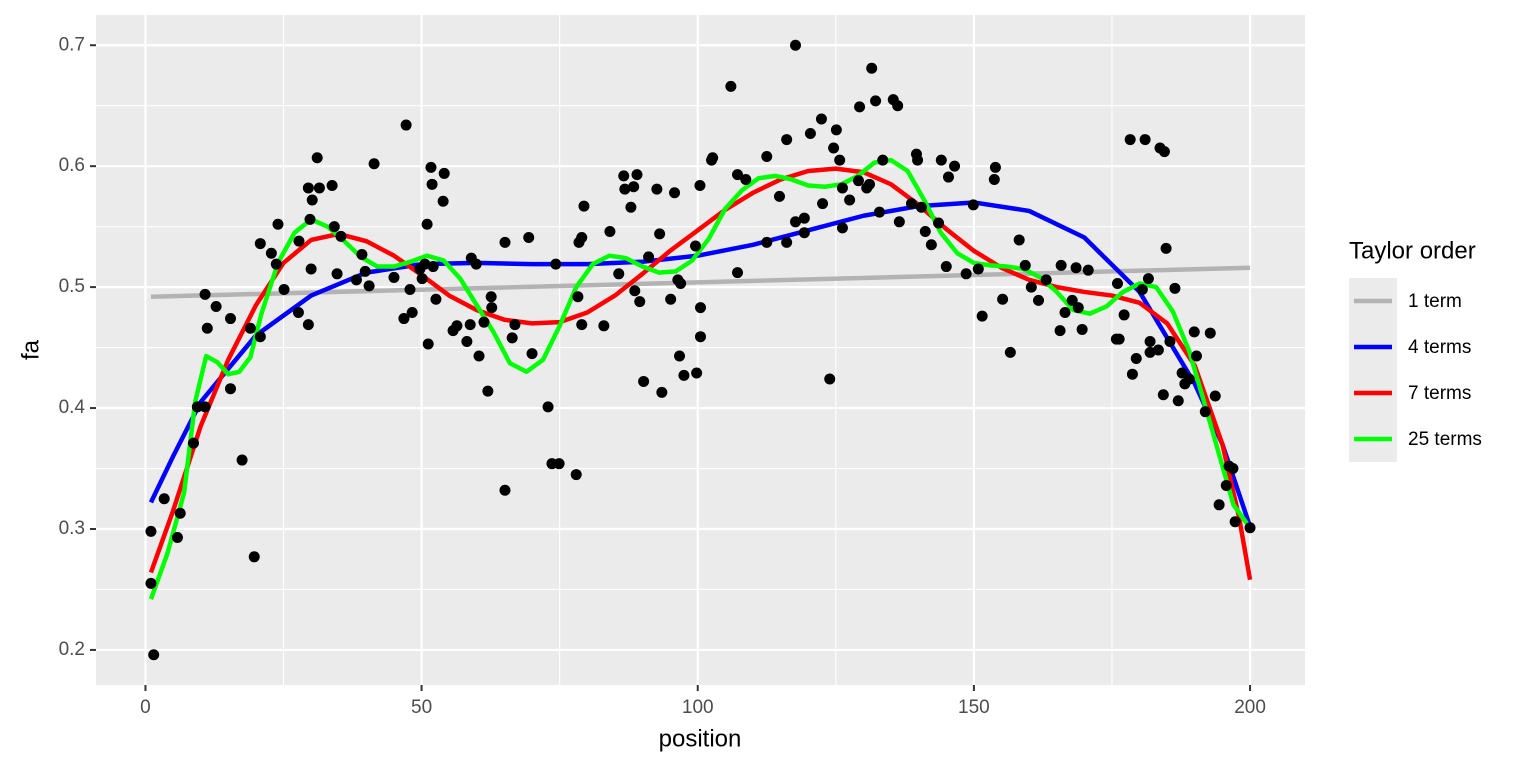  I want to click on y-tick-label: 0.7, so click(72, 44).